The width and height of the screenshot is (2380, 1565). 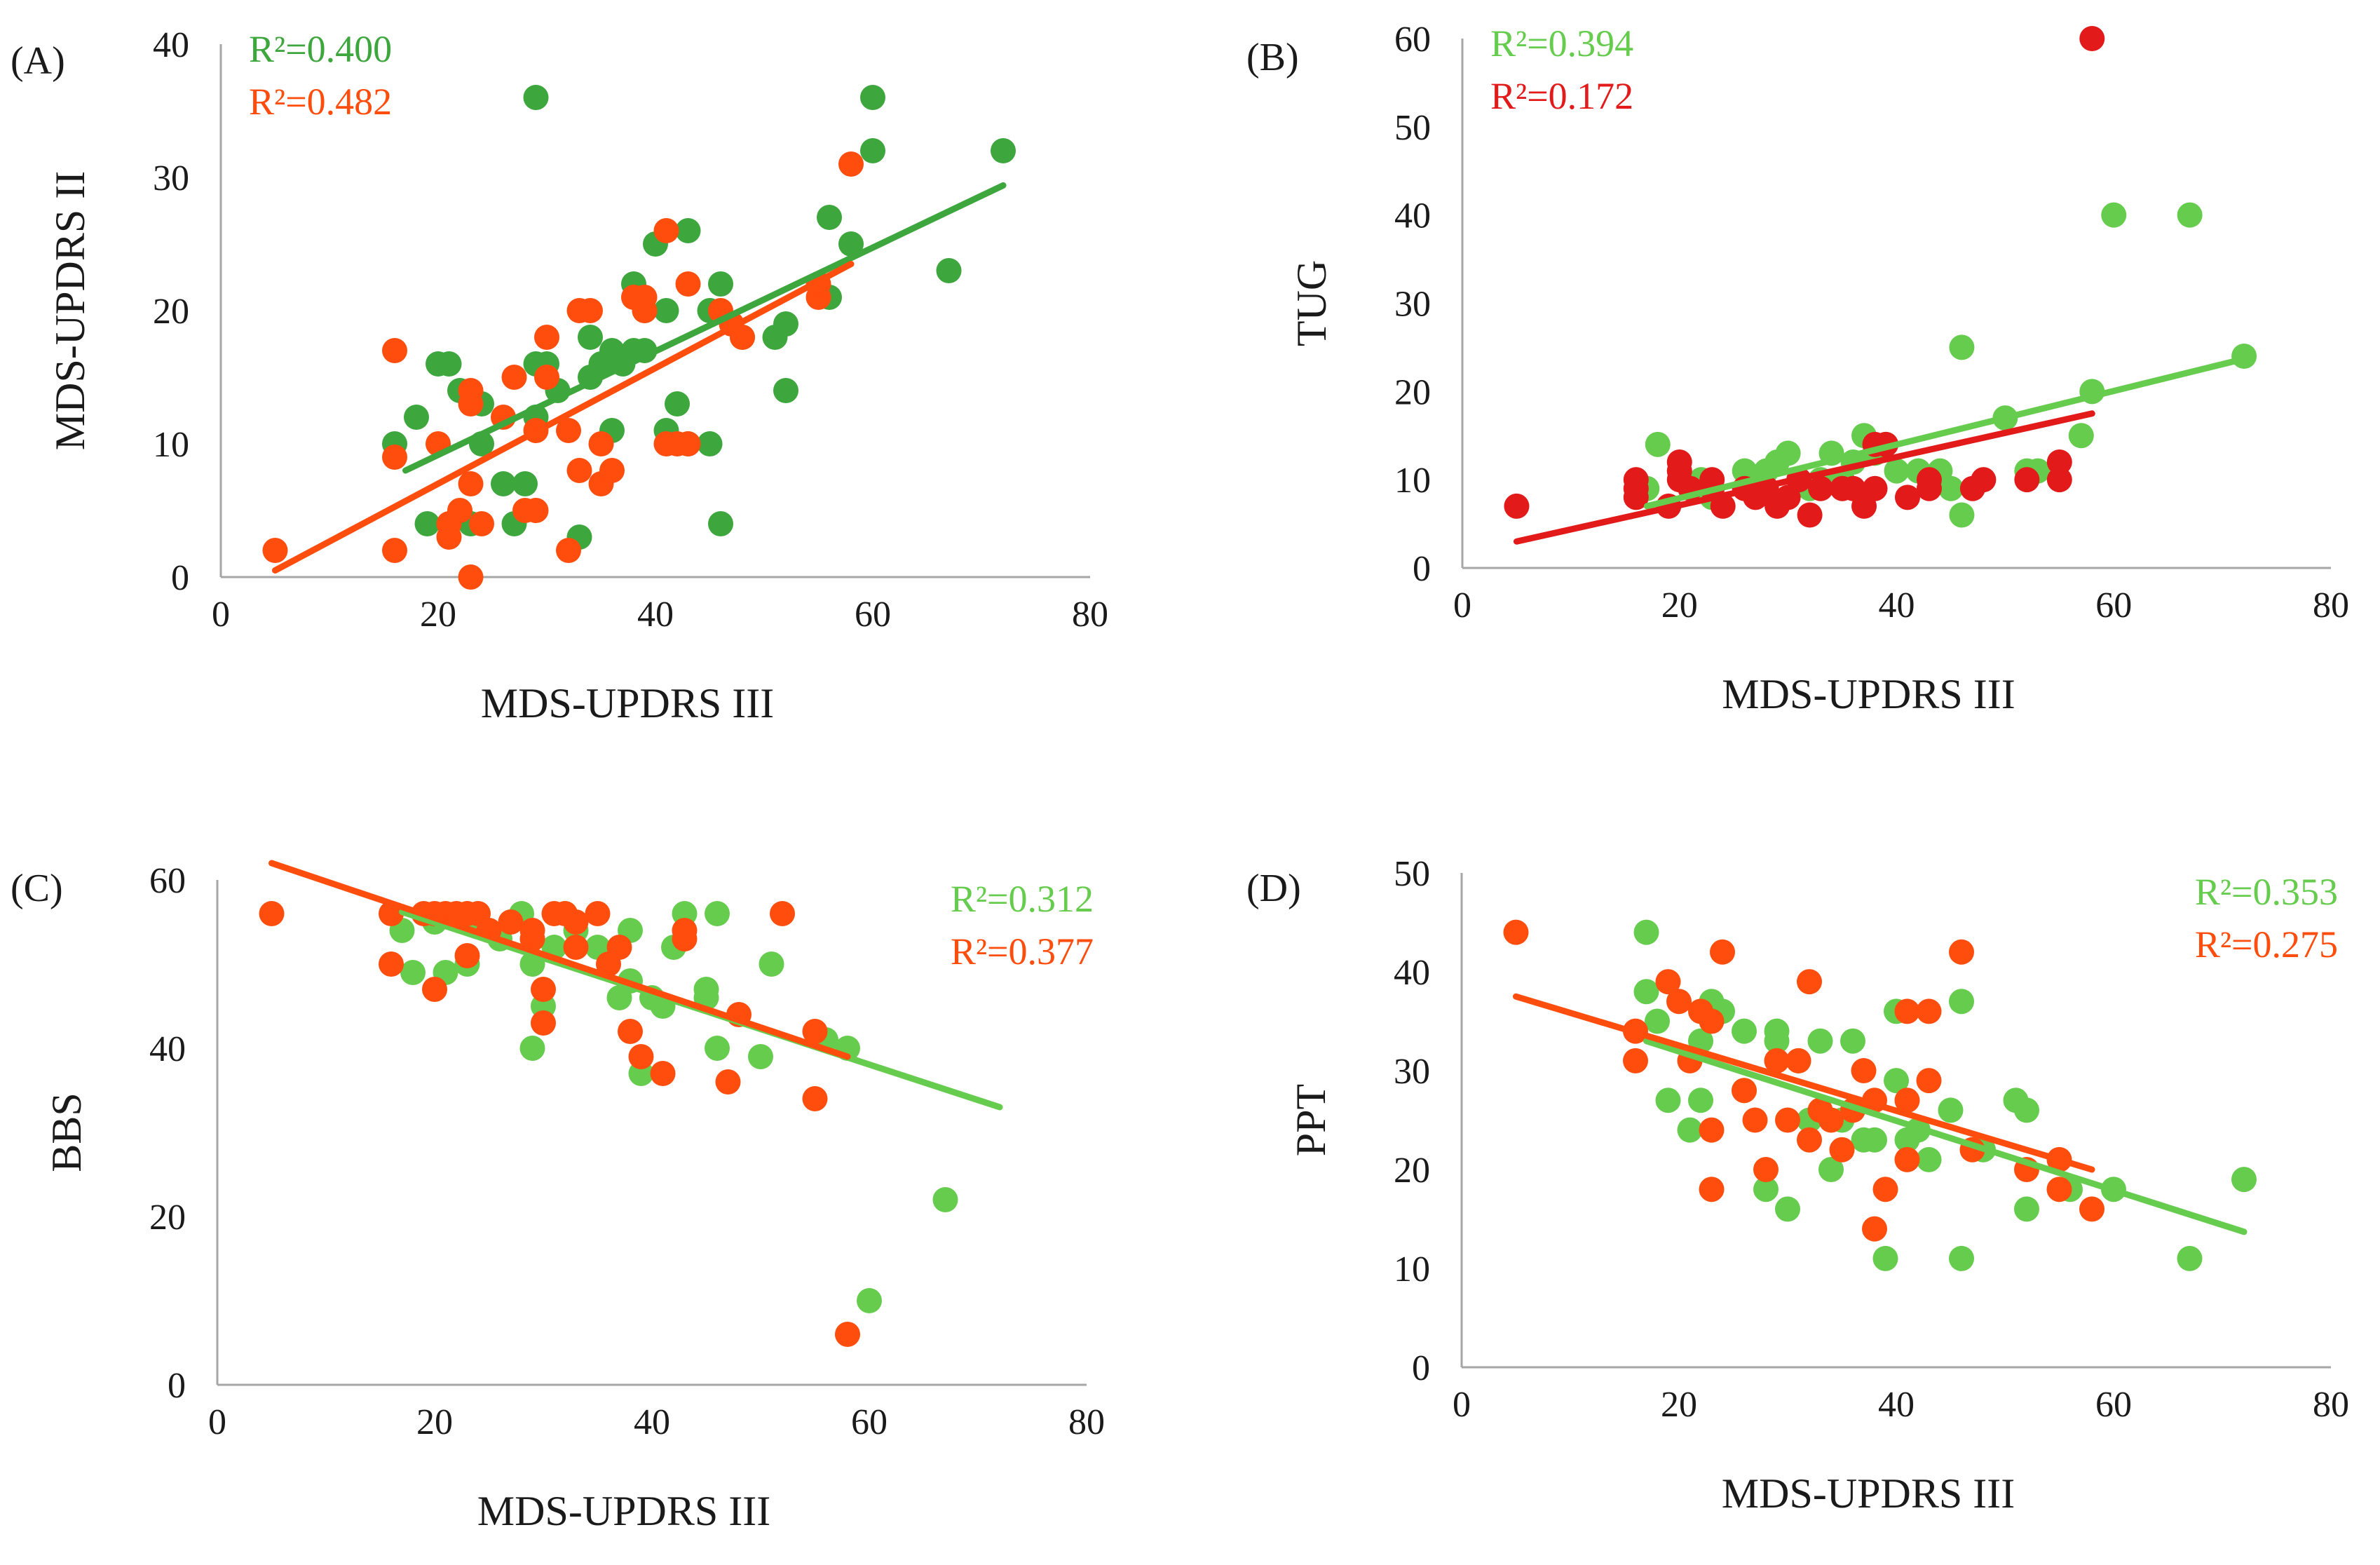 I want to click on trendline-green, so click(x=1945, y=1136).